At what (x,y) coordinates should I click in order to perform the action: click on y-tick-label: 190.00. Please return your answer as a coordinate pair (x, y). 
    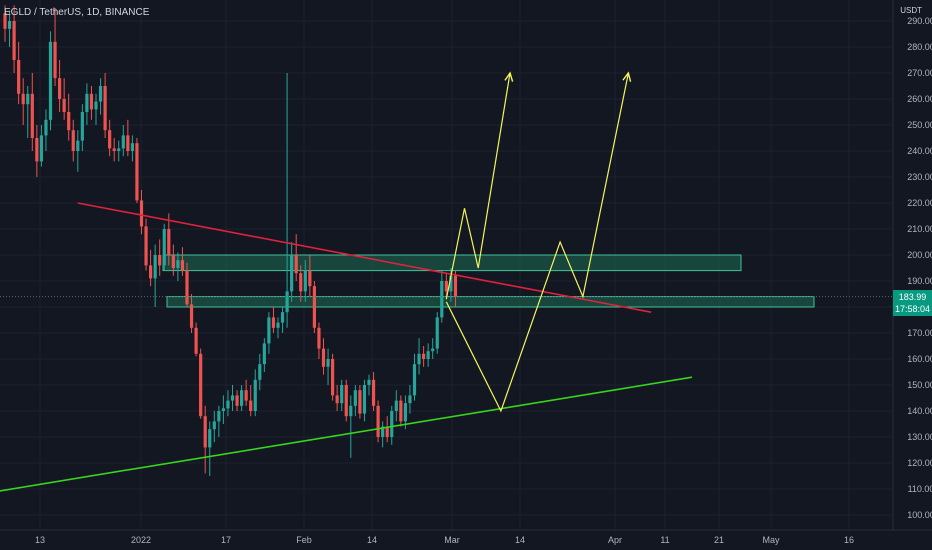
    Looking at the image, I should click on (919, 281).